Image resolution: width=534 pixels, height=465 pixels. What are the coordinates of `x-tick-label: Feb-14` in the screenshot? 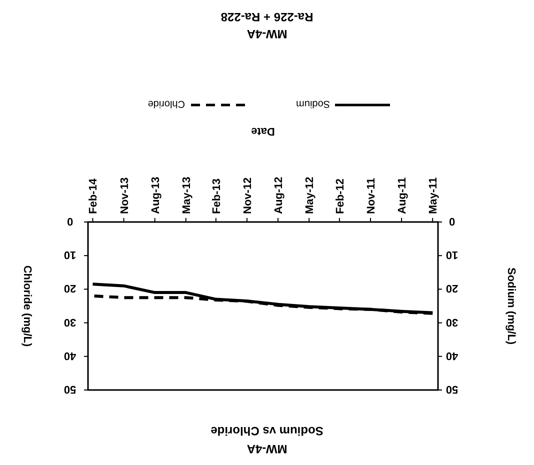 It's located at (94, 196).